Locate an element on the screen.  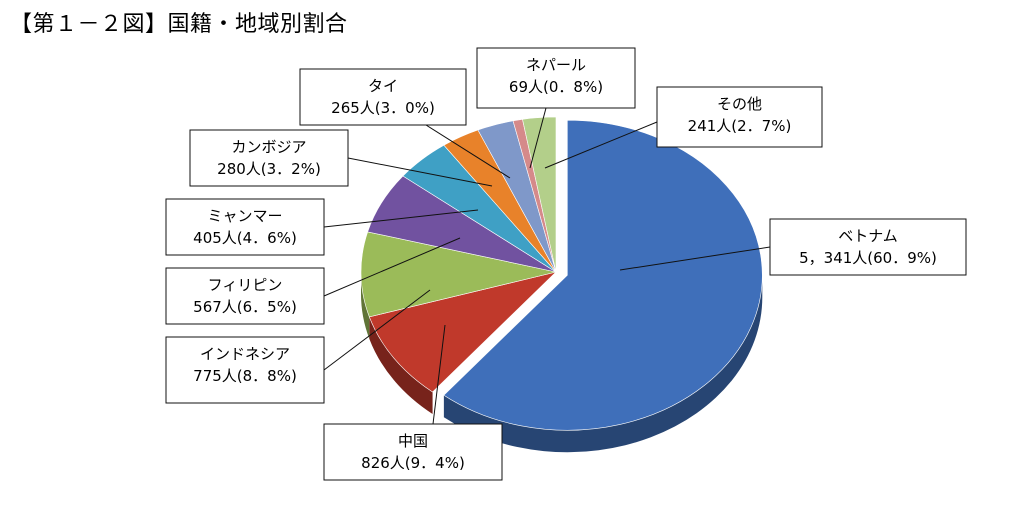
data-label-category-7: ネパール is located at coordinates (556, 65).